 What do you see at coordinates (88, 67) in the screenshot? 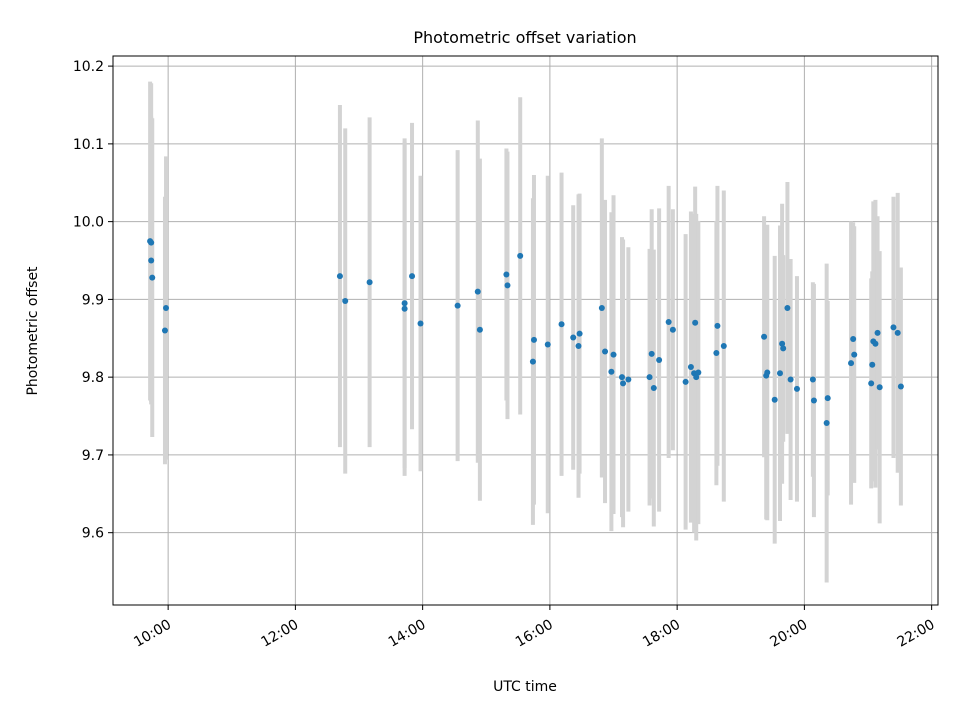
I see `y-tick-label: 10.2` at bounding box center [88, 67].